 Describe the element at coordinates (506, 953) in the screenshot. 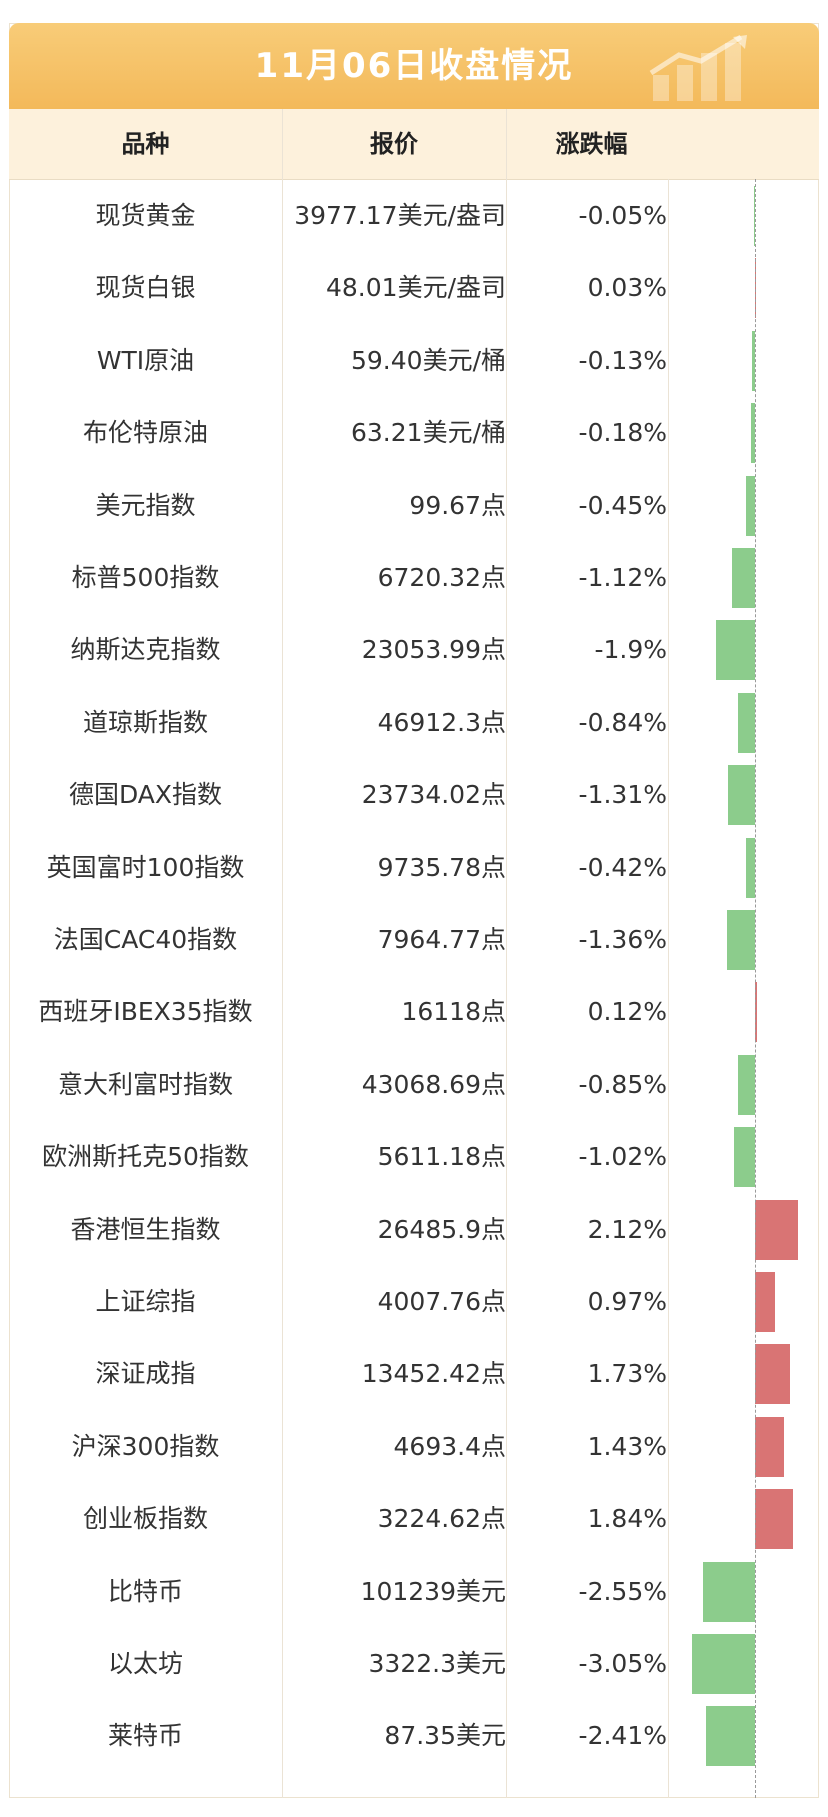

I see `column-divider` at that location.